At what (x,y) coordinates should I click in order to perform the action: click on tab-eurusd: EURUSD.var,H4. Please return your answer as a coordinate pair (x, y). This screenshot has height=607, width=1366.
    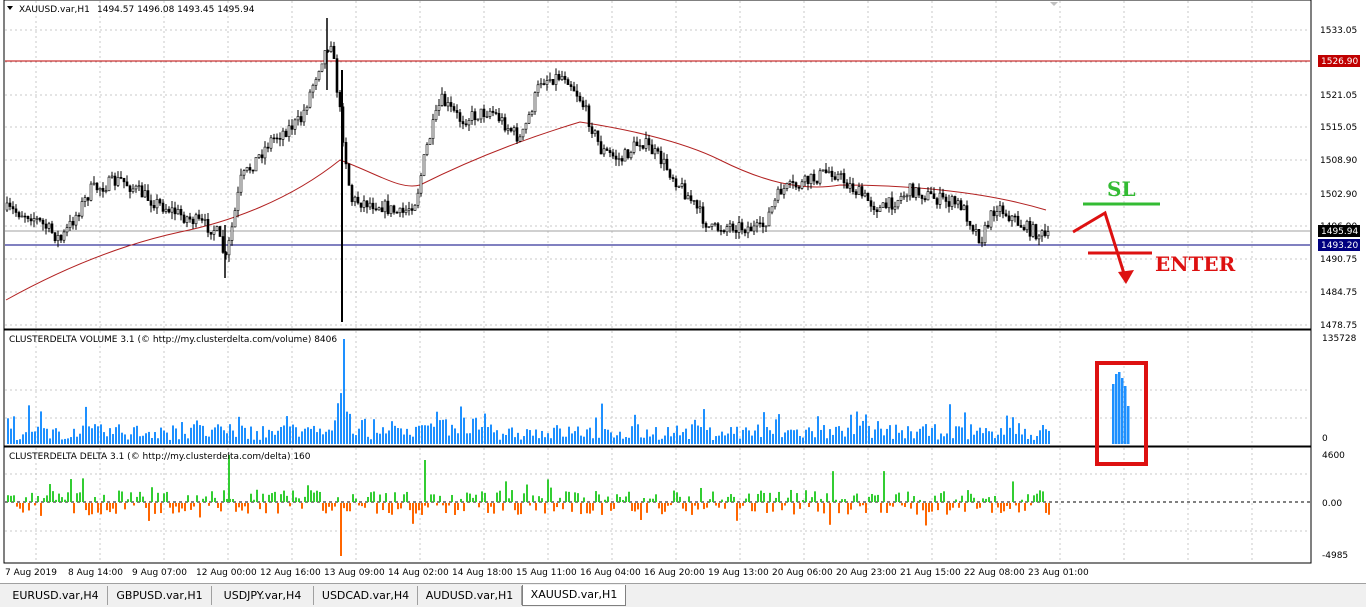
    Looking at the image, I should click on (56, 595).